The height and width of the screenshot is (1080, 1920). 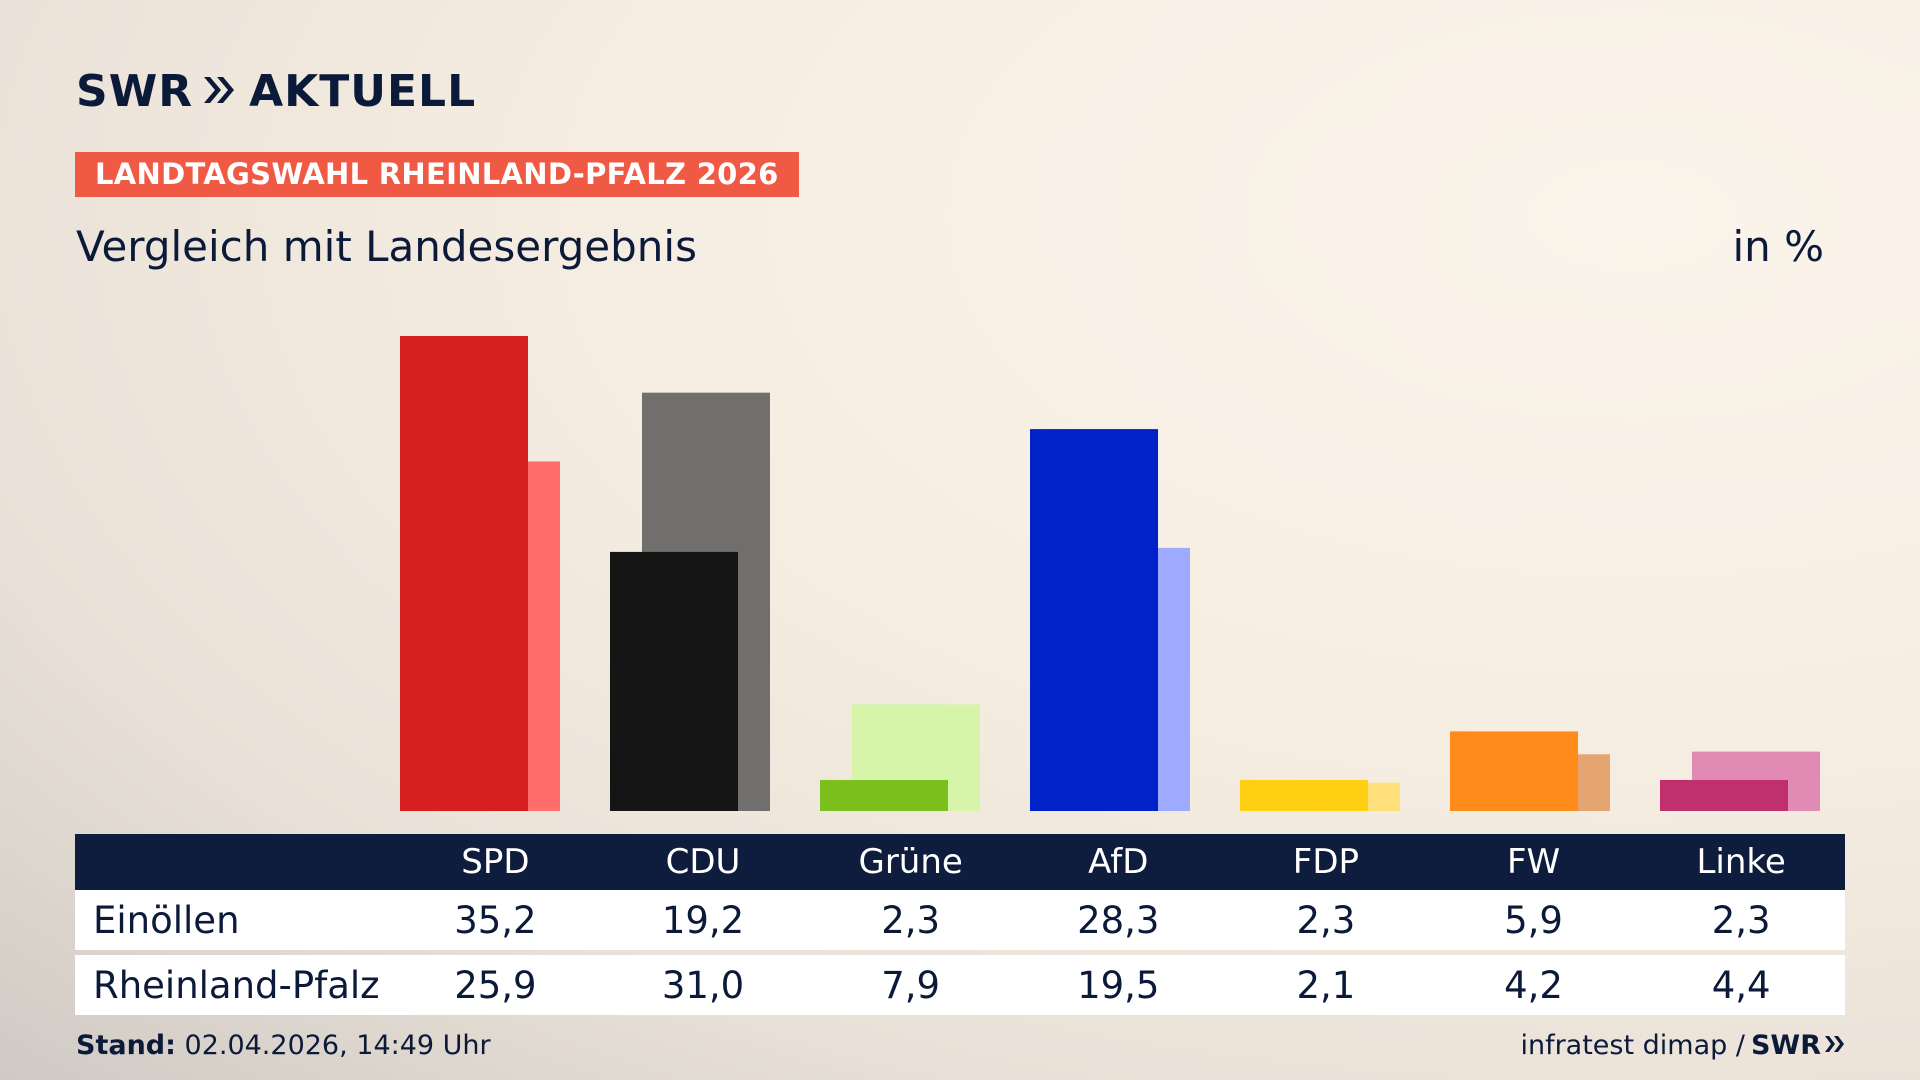 What do you see at coordinates (911, 985) in the screenshot?
I see `value-cell: 7,9` at bounding box center [911, 985].